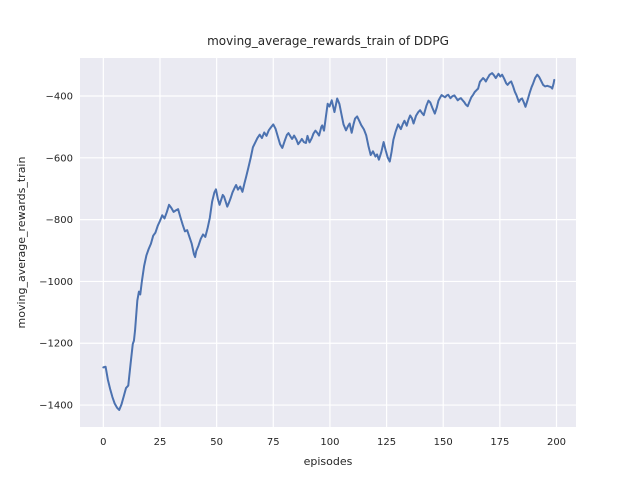  Describe the element at coordinates (59, 158) in the screenshot. I see `y-tick-label: −600` at that location.